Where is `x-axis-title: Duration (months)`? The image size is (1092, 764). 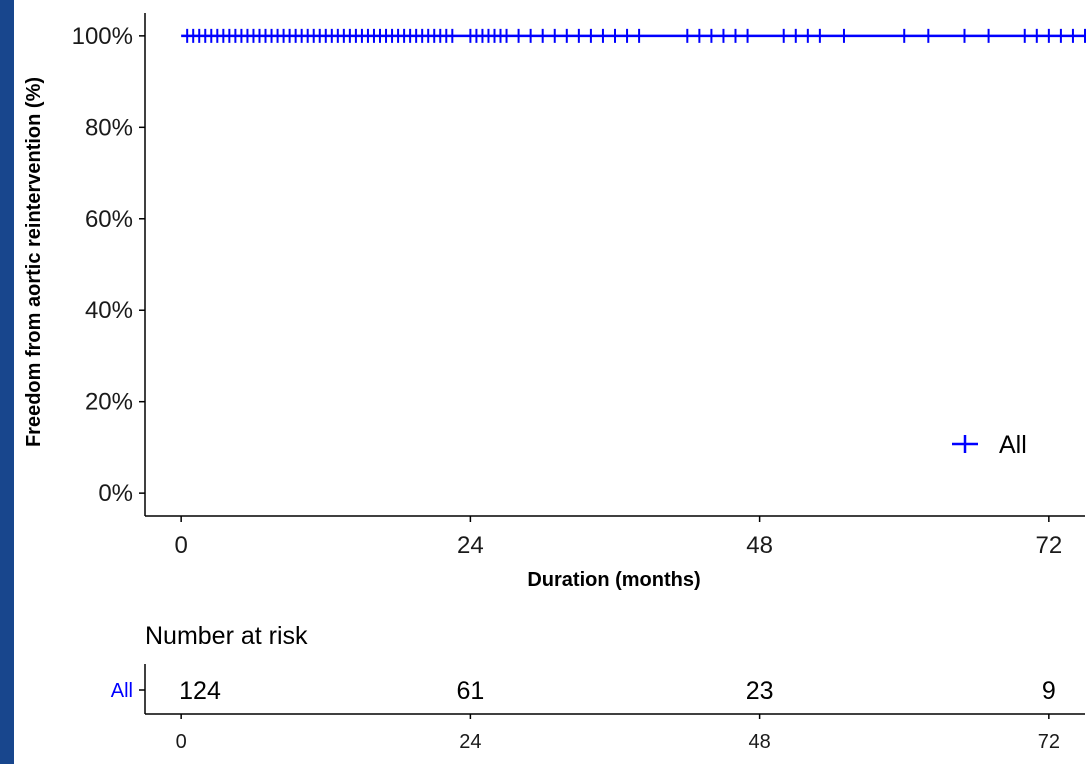
x-axis-title: Duration (months) is located at coordinates (613, 580).